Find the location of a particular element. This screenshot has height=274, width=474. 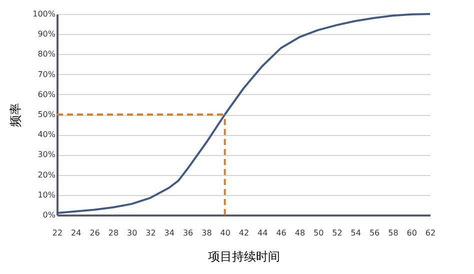

x-tick-label: 60 is located at coordinates (411, 233).